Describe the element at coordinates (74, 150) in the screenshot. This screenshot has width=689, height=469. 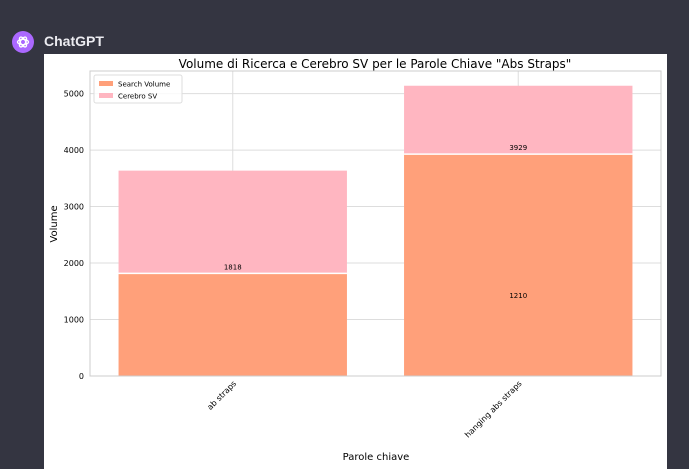
I see `y-tick-label: 4000` at that location.